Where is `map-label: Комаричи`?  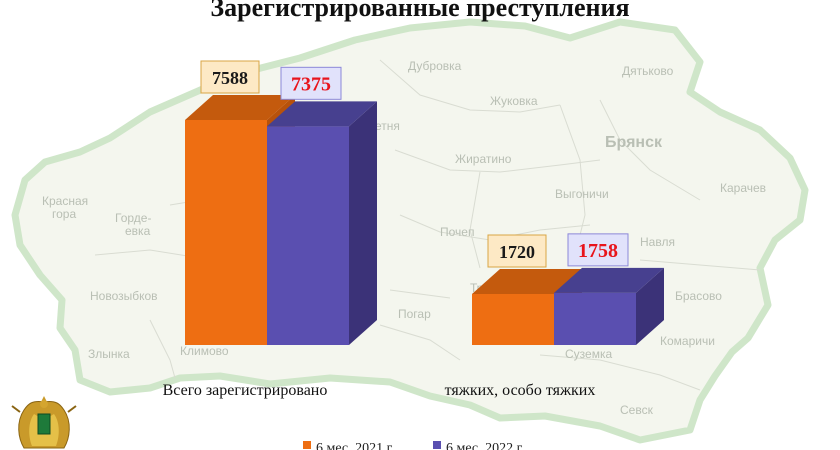
map-label: Комаричи is located at coordinates (687, 341).